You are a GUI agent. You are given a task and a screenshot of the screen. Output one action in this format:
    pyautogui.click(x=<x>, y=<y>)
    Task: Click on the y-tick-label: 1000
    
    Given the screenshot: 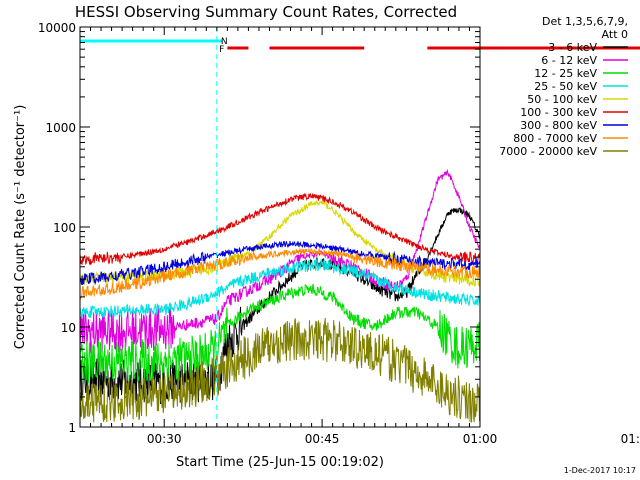 What is the action you would take?
    pyautogui.click(x=60, y=128)
    